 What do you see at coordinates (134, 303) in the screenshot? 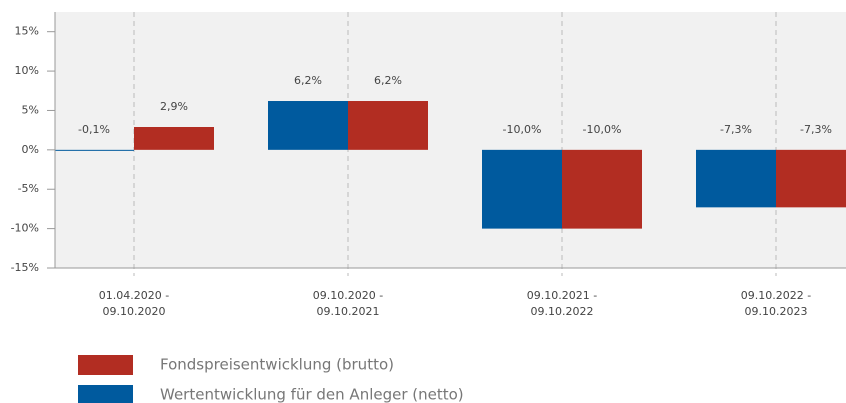
I see `x-tick-label: 01.04.2020 - 09.10.2020` at bounding box center [134, 303].